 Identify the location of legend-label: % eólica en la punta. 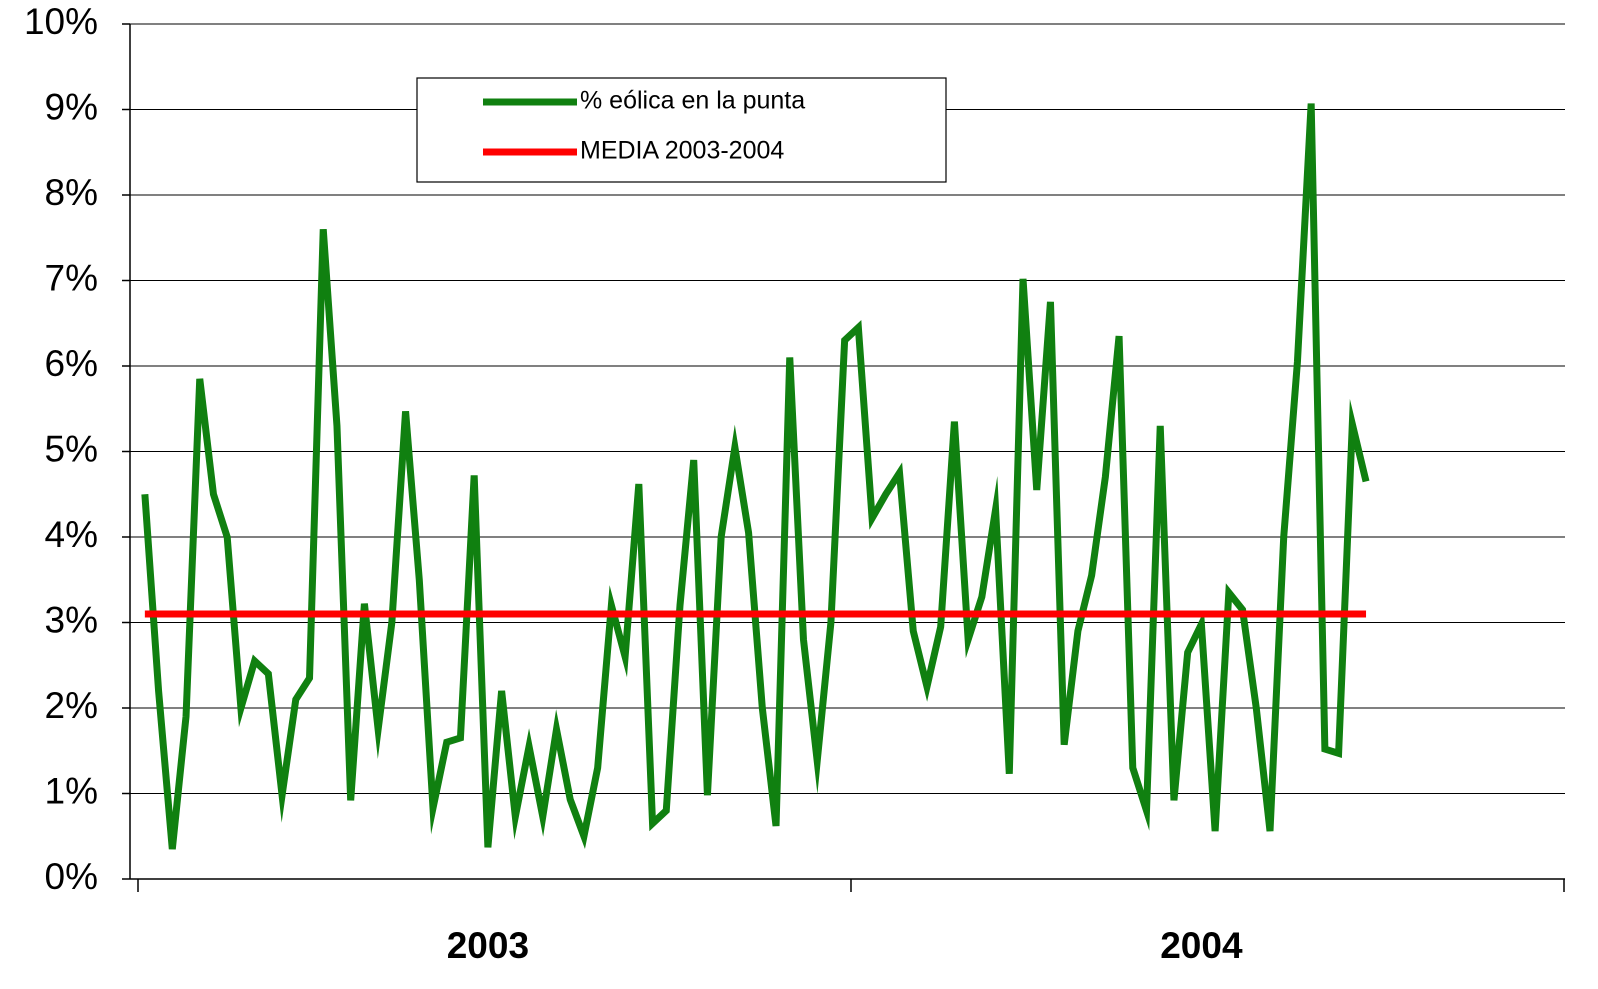
(692, 101).